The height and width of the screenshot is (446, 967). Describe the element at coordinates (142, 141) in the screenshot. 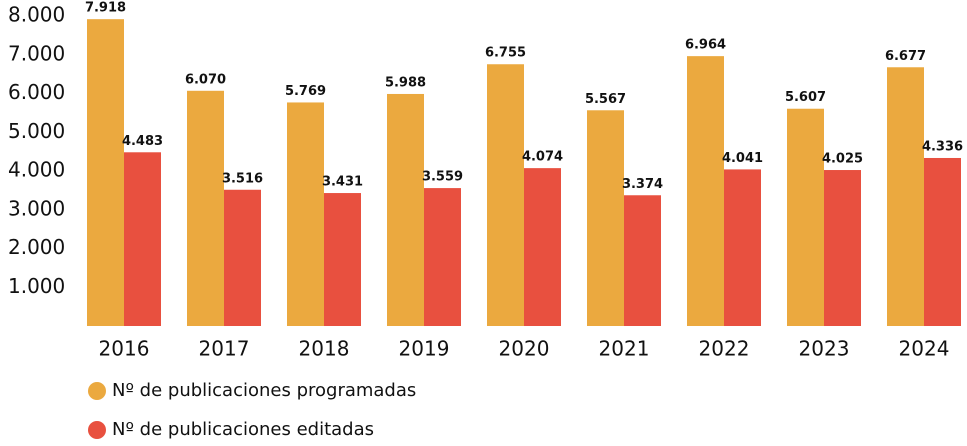

I see `value-label: 4.483` at that location.